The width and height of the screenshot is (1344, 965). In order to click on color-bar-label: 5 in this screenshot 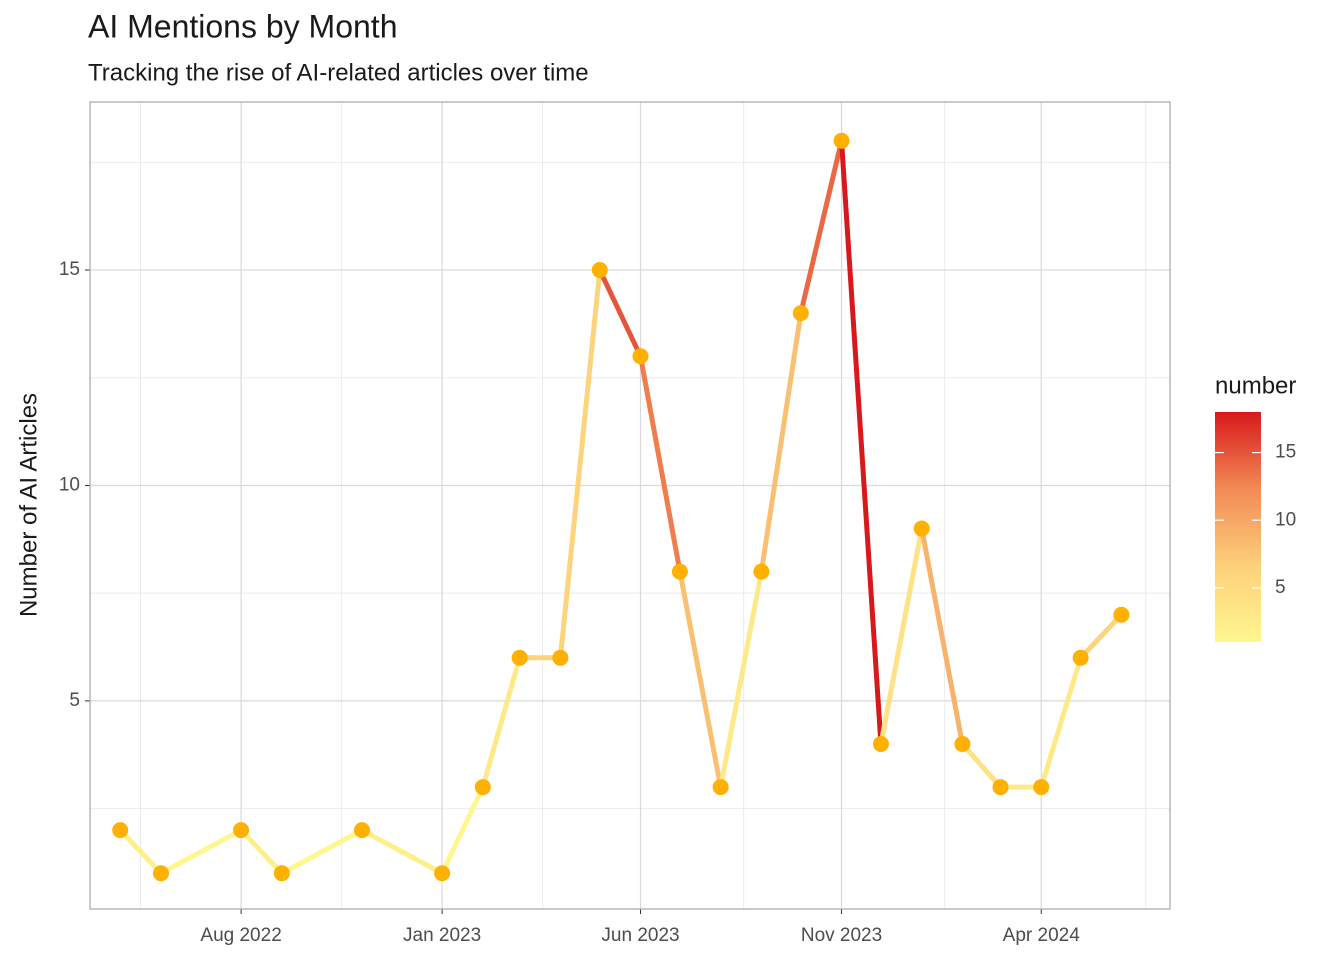, I will do `click(1280, 587)`.